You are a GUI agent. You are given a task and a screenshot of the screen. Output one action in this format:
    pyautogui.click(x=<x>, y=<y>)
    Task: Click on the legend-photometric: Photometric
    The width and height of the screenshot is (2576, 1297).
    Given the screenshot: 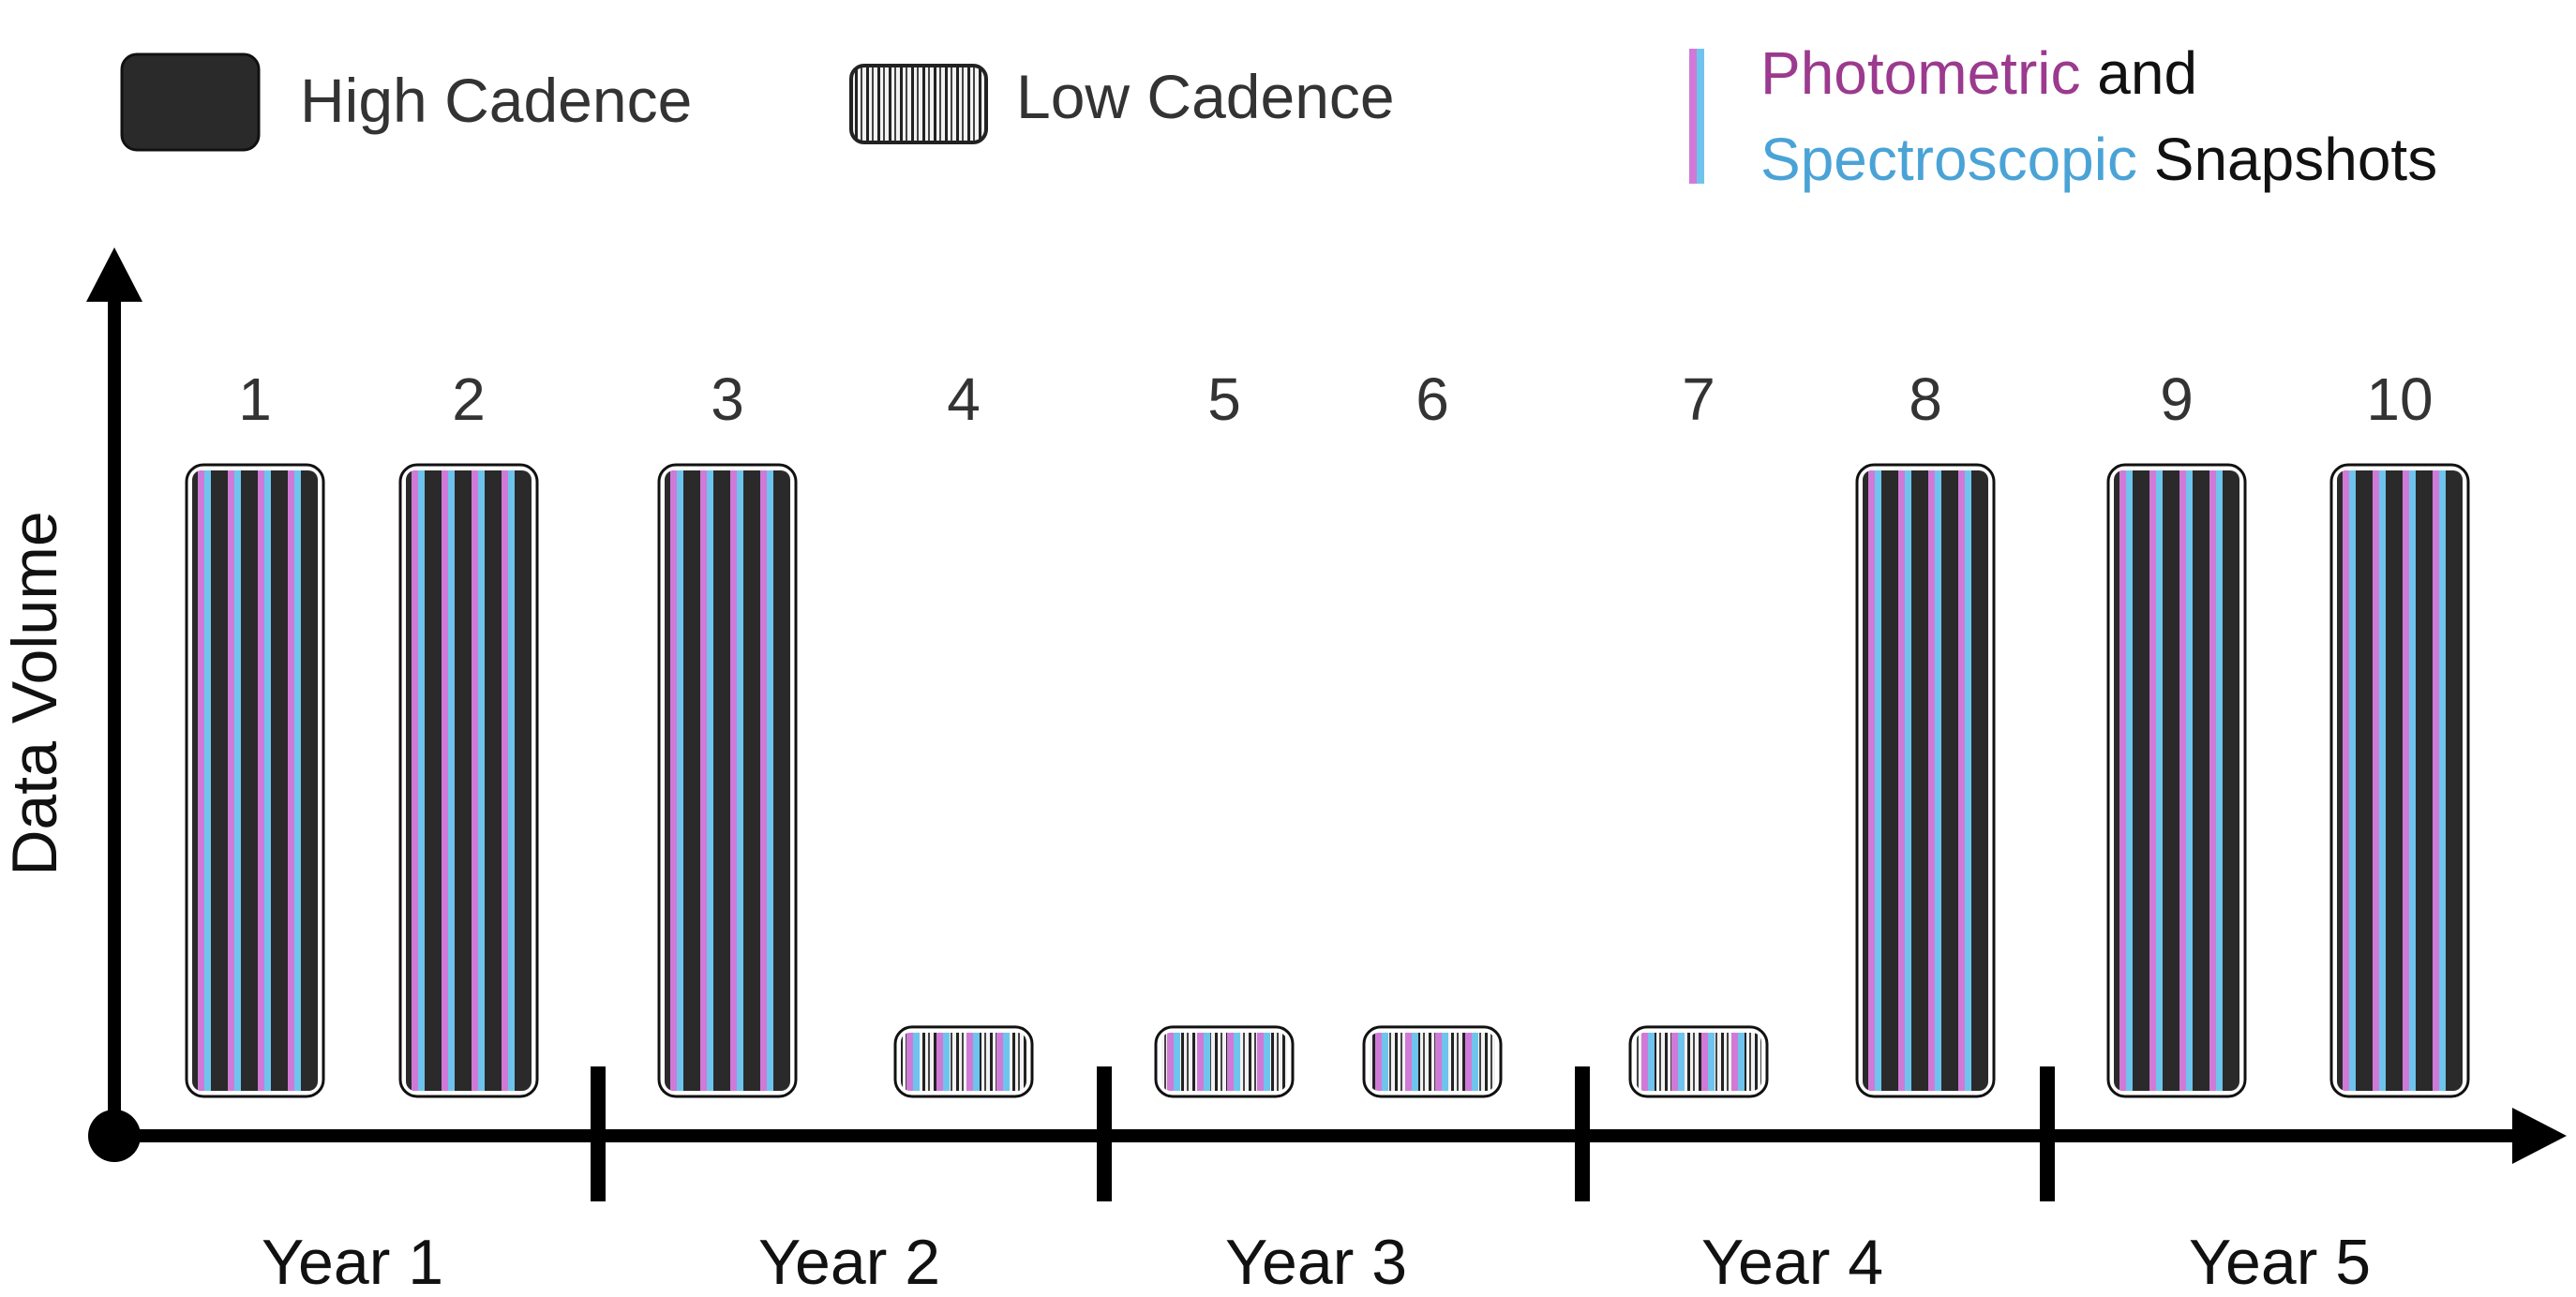 What is the action you would take?
    pyautogui.click(x=1920, y=73)
    